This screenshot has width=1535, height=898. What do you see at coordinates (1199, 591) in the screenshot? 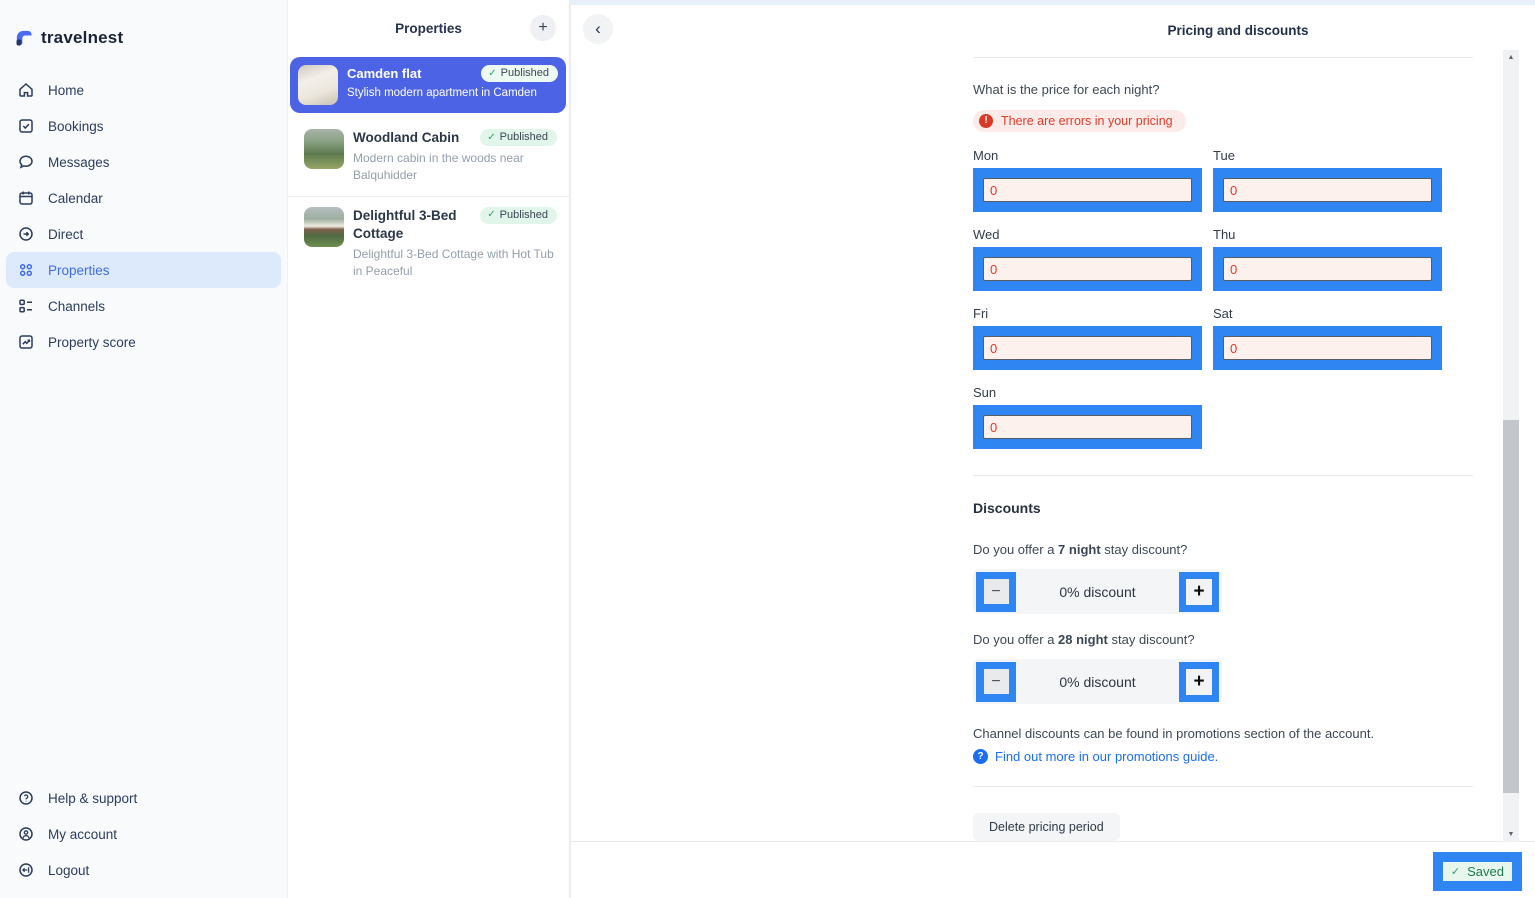
I see `increase-seven-night-discount-button: +` at bounding box center [1199, 591].